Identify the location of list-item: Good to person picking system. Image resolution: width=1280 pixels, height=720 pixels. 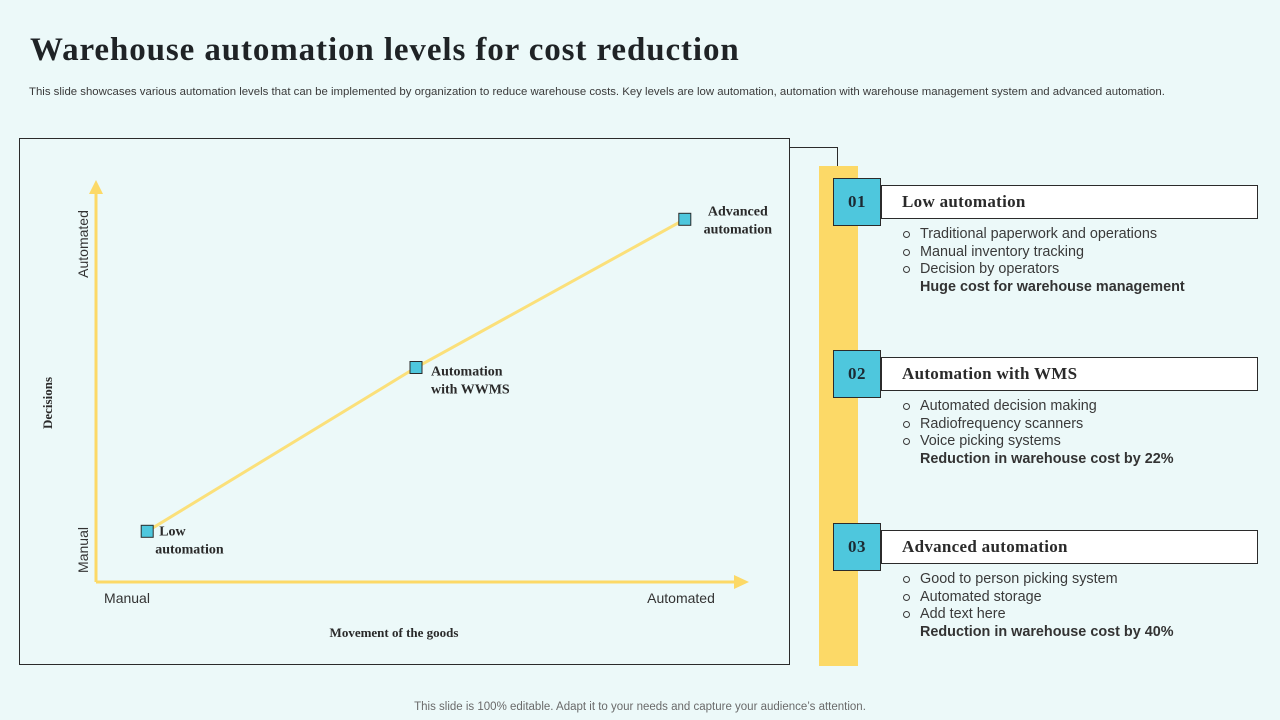
(1038, 580).